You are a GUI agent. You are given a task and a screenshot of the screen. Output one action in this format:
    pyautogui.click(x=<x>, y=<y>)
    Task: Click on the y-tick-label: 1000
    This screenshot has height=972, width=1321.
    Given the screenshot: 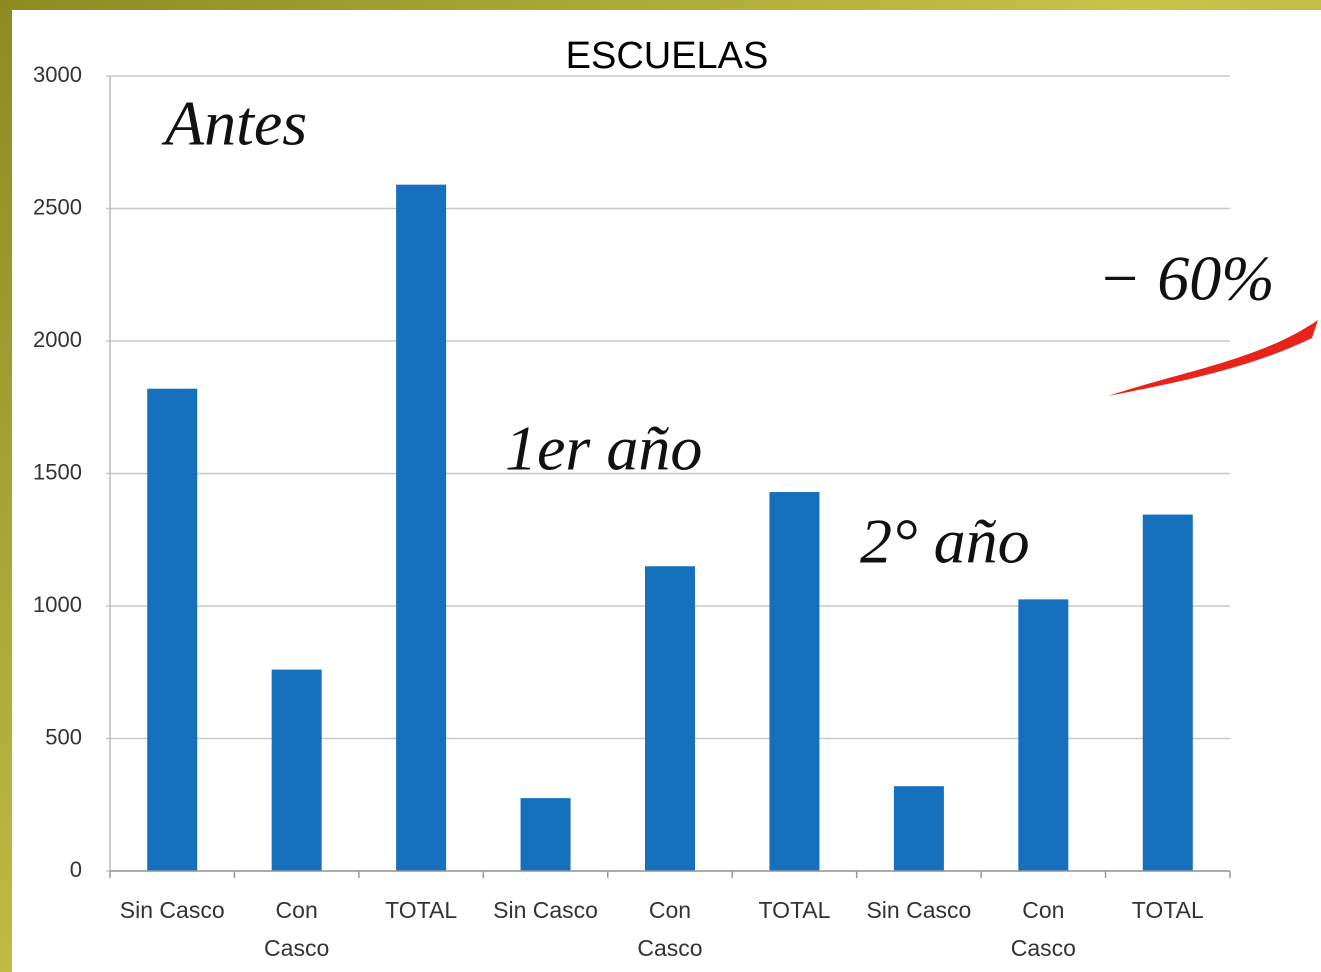 What is the action you would take?
    pyautogui.click(x=57, y=604)
    